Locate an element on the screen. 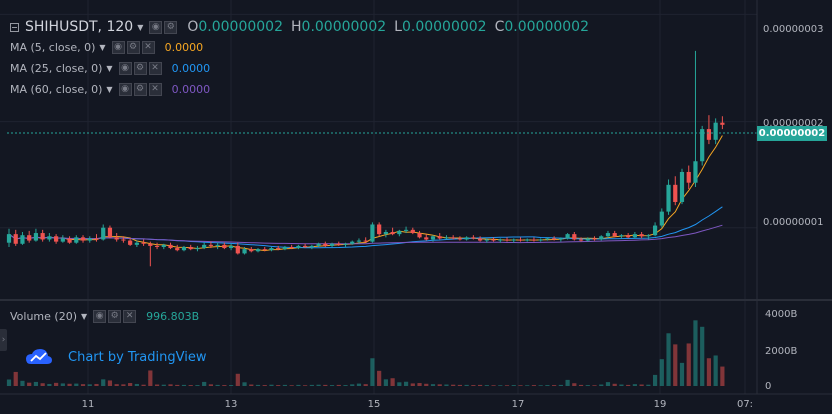 Image resolution: width=832 pixels, height=414 pixels. ma5-label: MA (5, close, 0) is located at coordinates (53, 47).